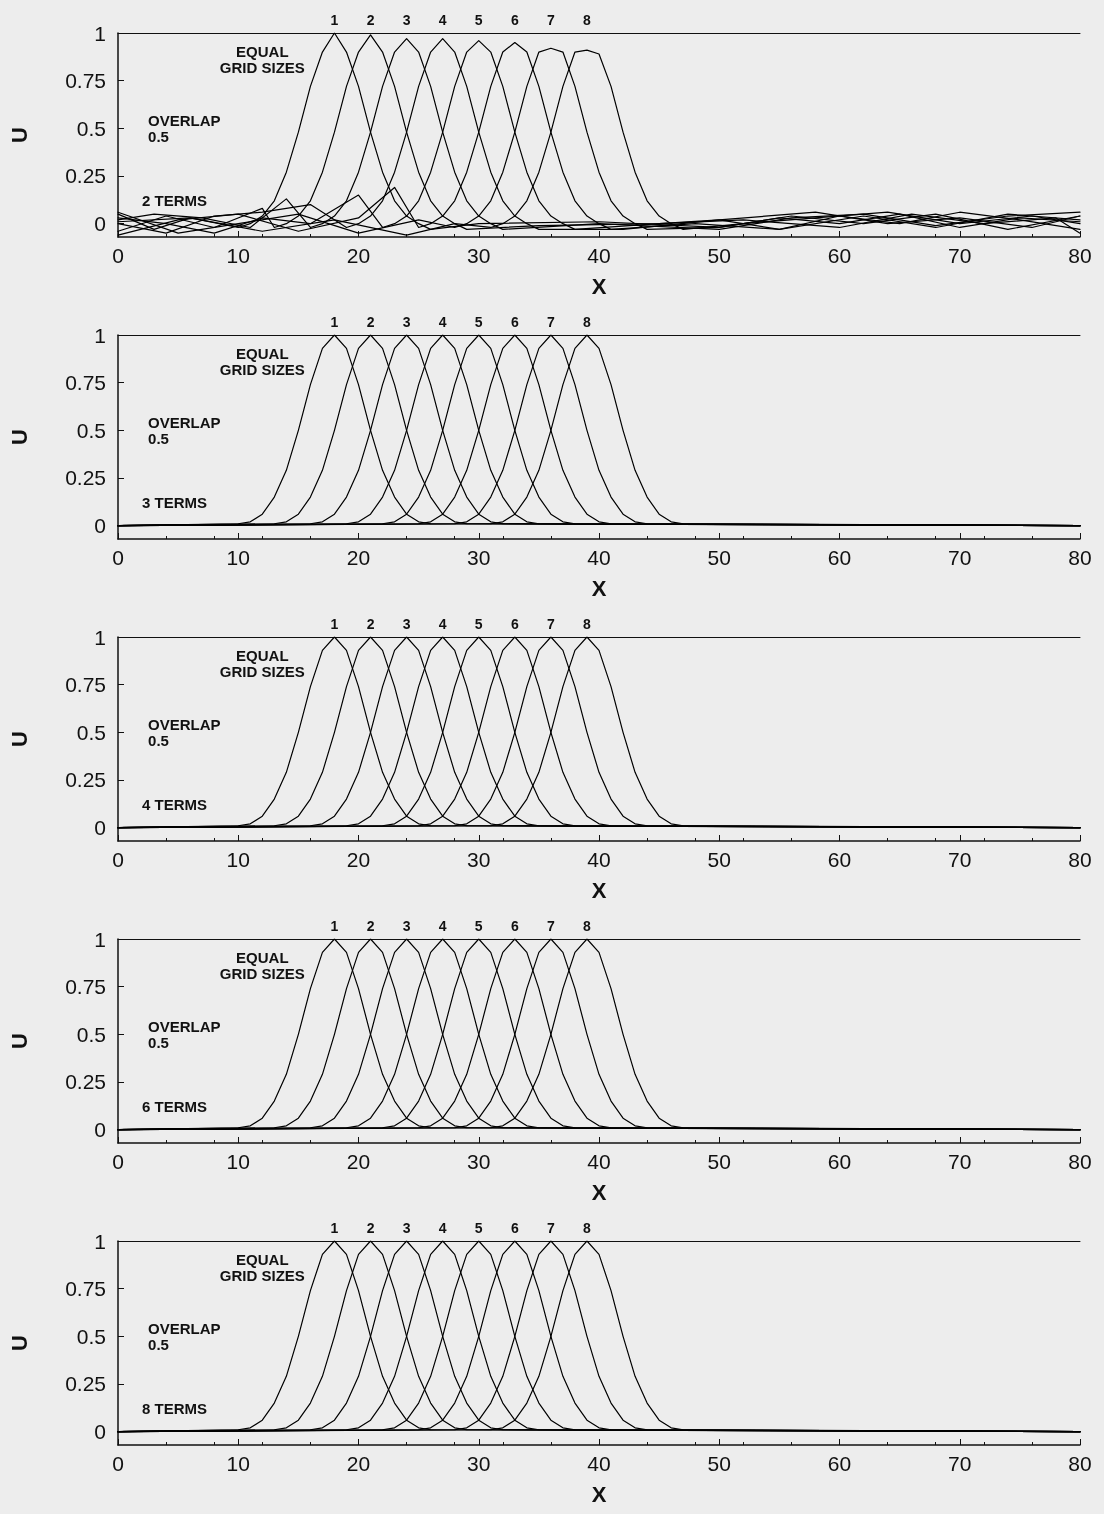  What do you see at coordinates (175, 1107) in the screenshot?
I see `annotation: 6 TERMS` at bounding box center [175, 1107].